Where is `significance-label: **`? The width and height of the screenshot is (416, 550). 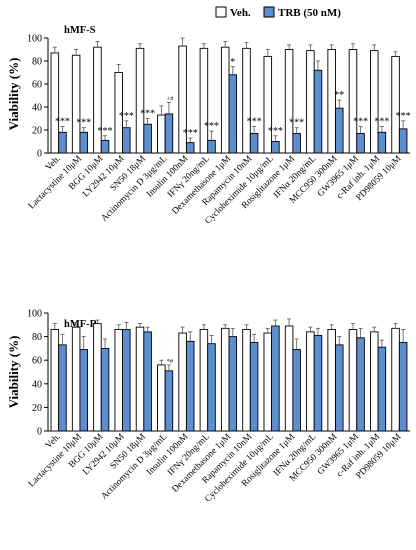 significance-label: ** is located at coordinates (339, 95).